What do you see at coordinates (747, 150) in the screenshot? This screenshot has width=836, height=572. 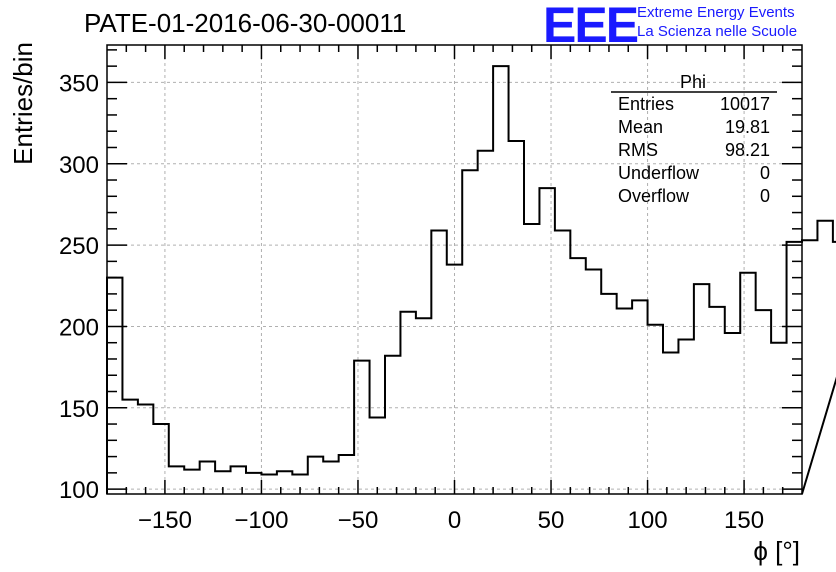 I see `stats-row-value: 98.21` at bounding box center [747, 150].